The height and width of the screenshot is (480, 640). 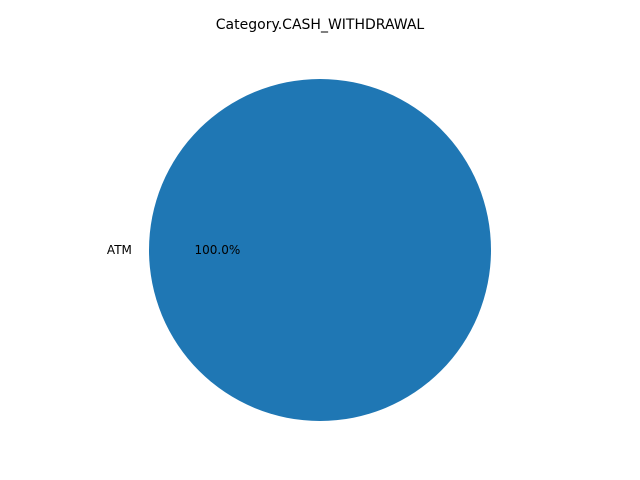 I want to click on slice-percent-label: 100.0%, so click(x=218, y=250).